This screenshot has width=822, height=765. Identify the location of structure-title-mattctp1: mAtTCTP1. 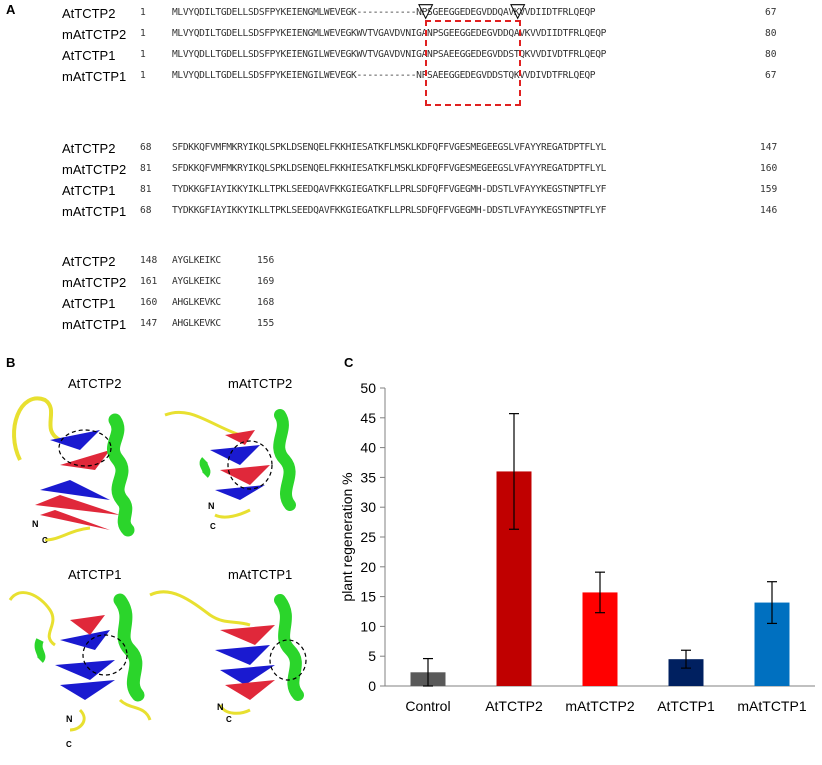
(260, 574).